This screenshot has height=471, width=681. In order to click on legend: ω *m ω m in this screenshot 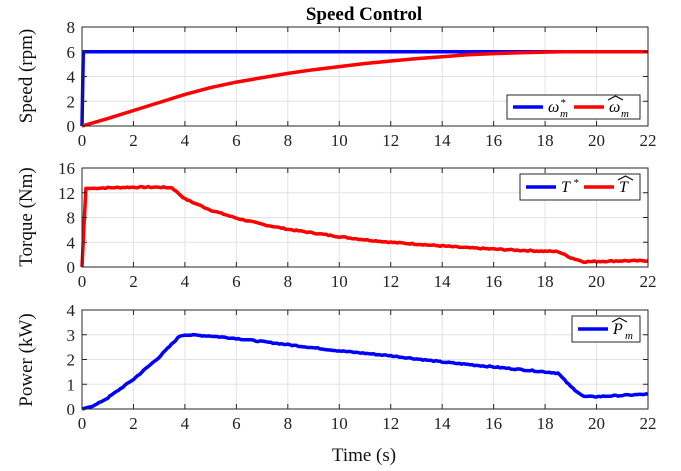, I will do `click(573, 107)`.